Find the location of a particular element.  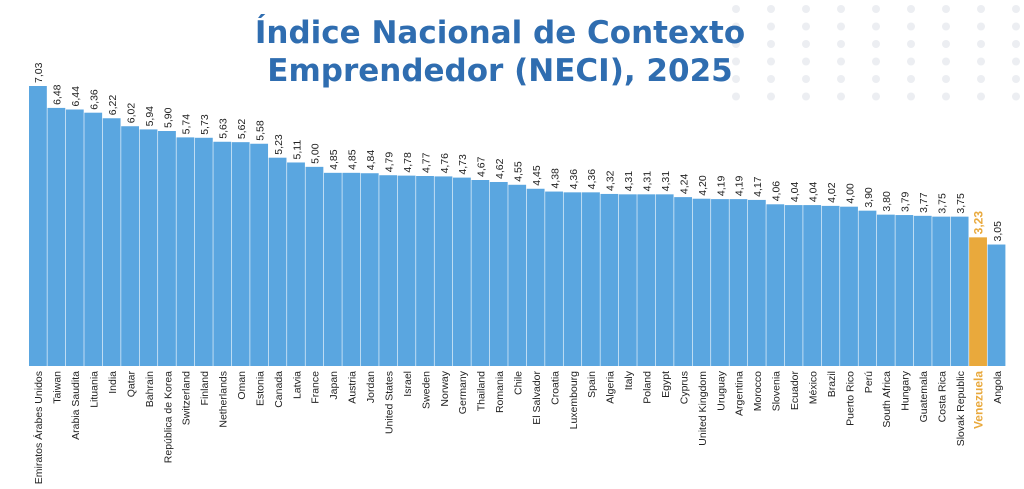

bar-rep-blica-de-korea is located at coordinates (167, 248).